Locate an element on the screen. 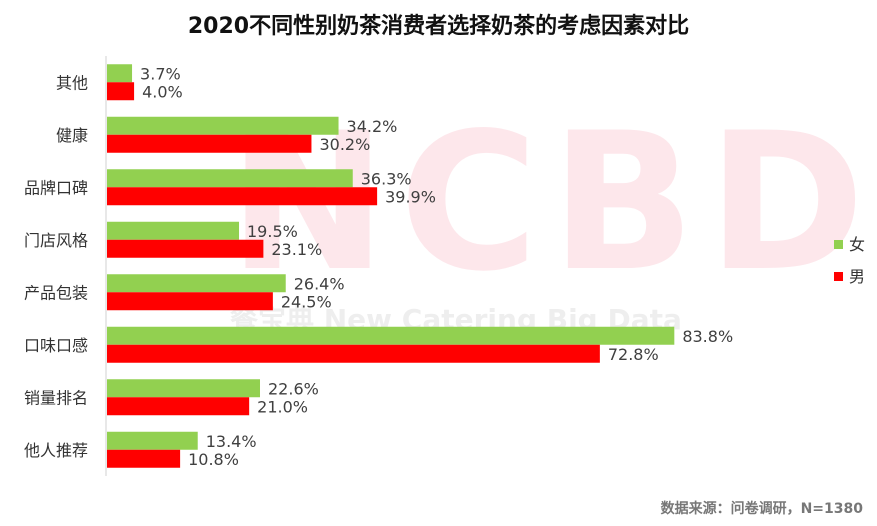 The image size is (877, 526). data-label: 83.8% is located at coordinates (707, 336).